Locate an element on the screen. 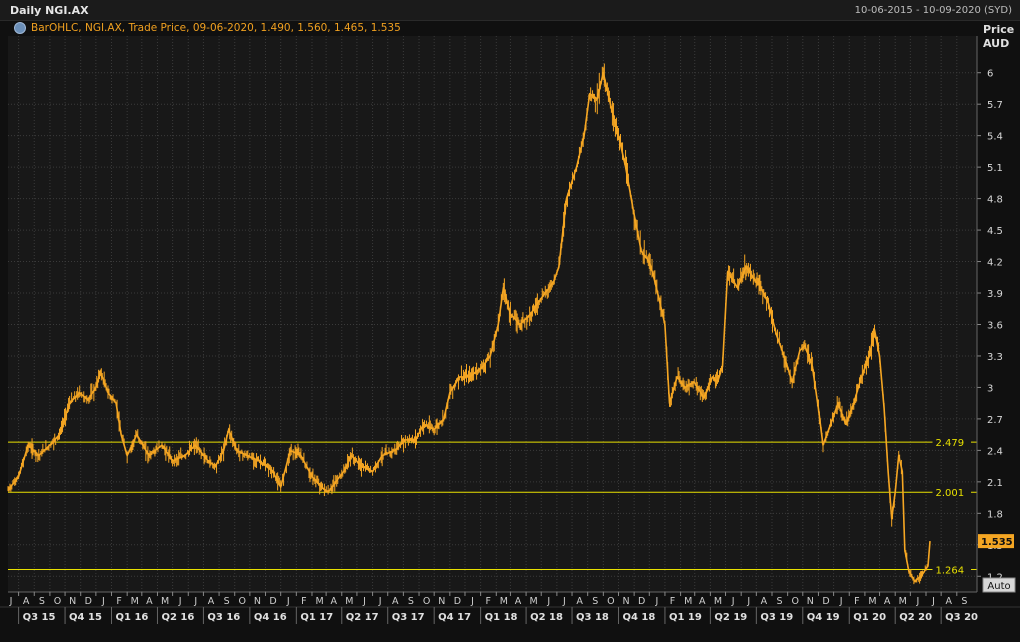  auto-label: Auto is located at coordinates (998, 586).